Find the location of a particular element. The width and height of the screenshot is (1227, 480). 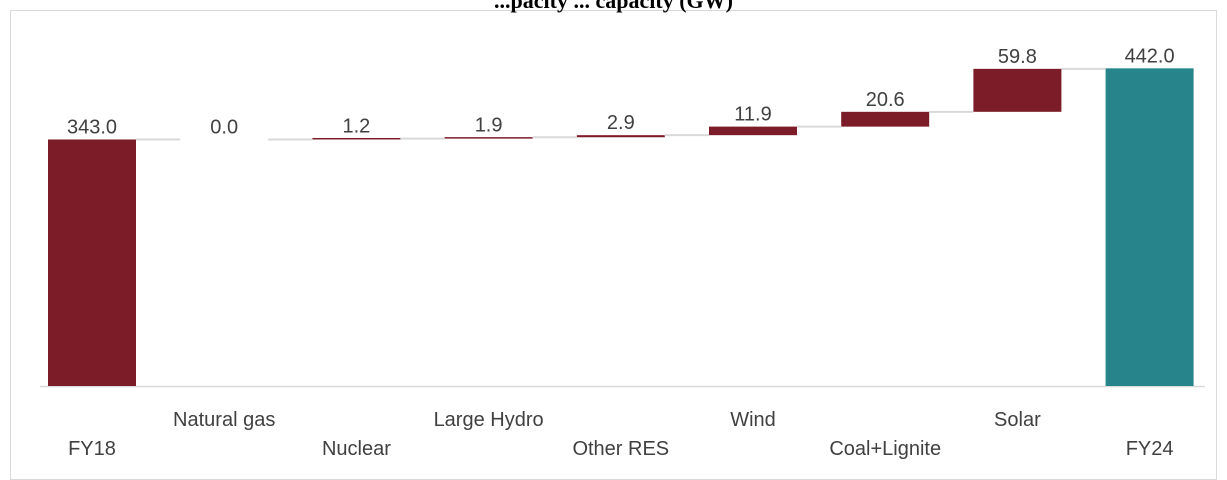

value-label: 11.9 is located at coordinates (752, 115).